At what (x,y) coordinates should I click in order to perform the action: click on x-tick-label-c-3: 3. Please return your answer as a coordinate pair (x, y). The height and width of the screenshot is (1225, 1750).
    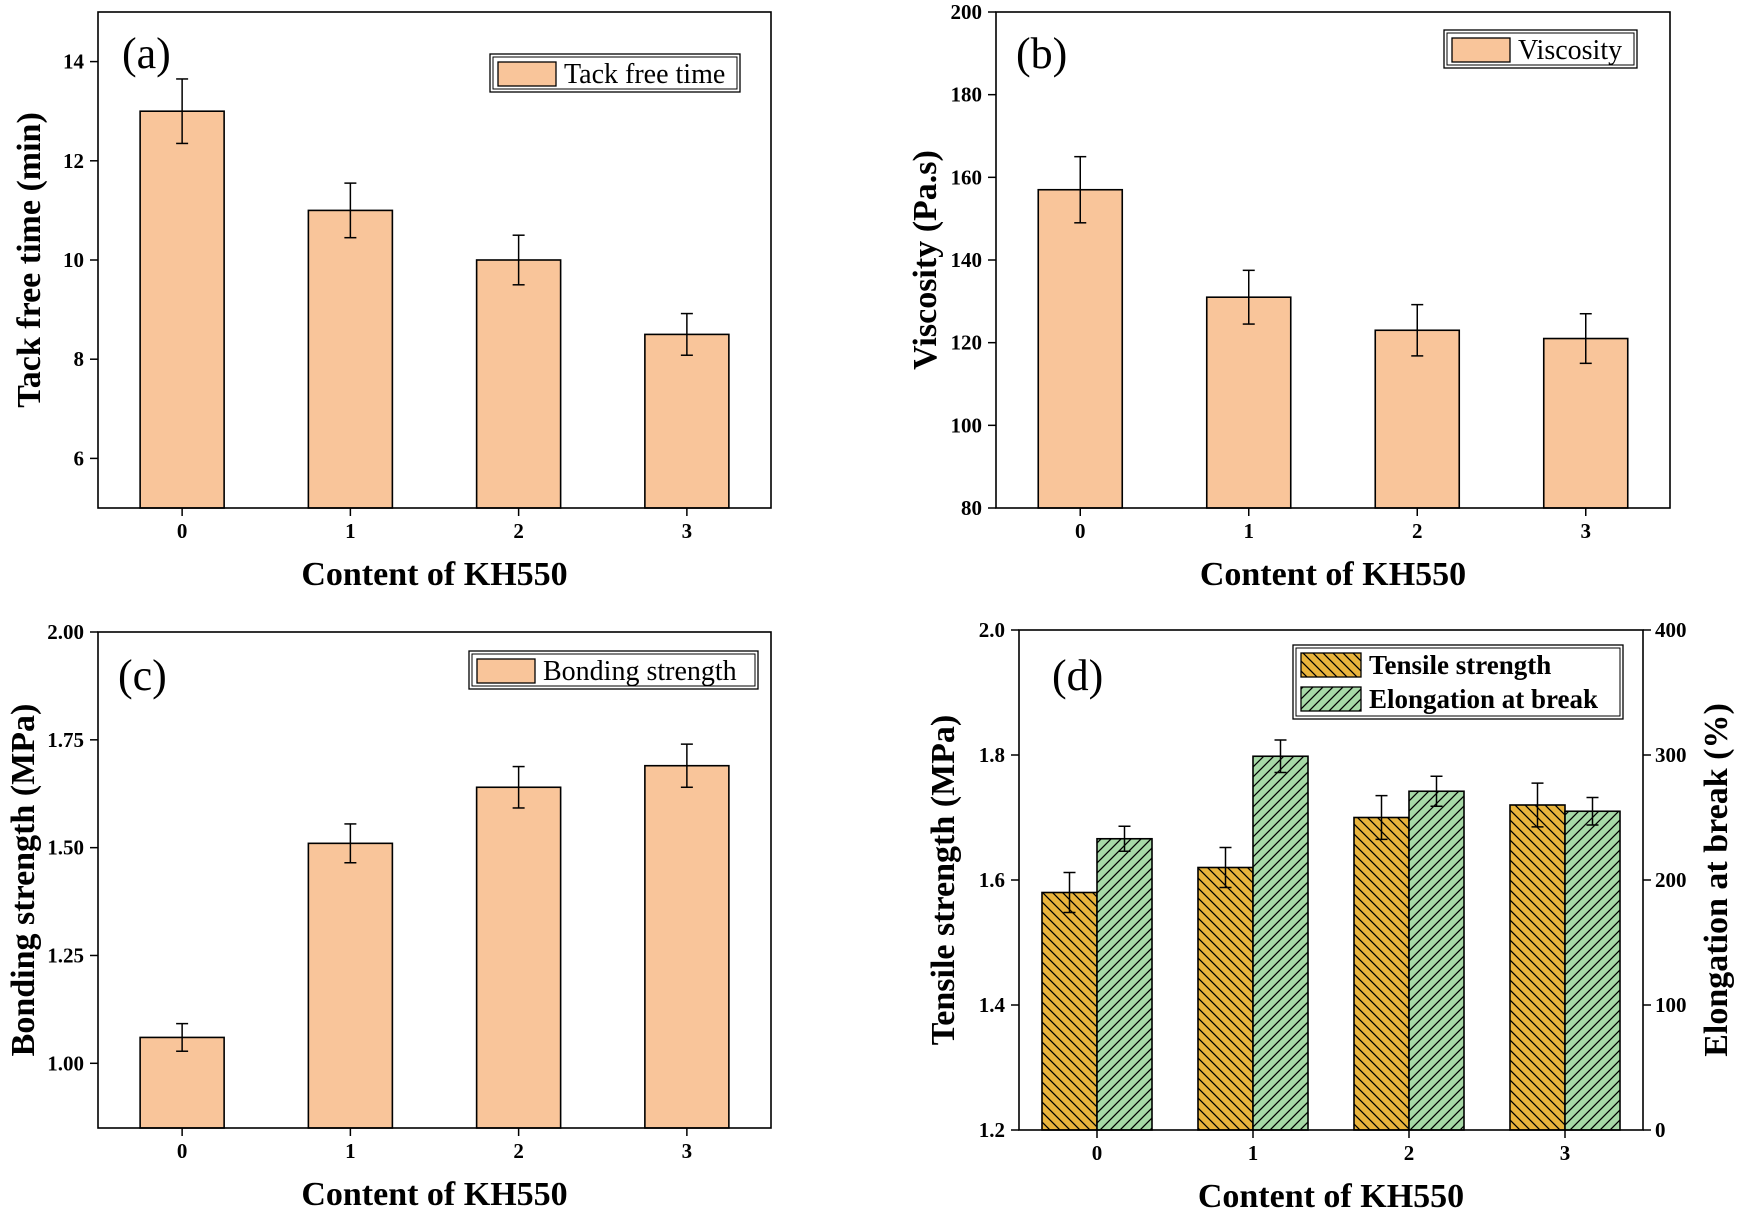
    Looking at the image, I should click on (687, 1151).